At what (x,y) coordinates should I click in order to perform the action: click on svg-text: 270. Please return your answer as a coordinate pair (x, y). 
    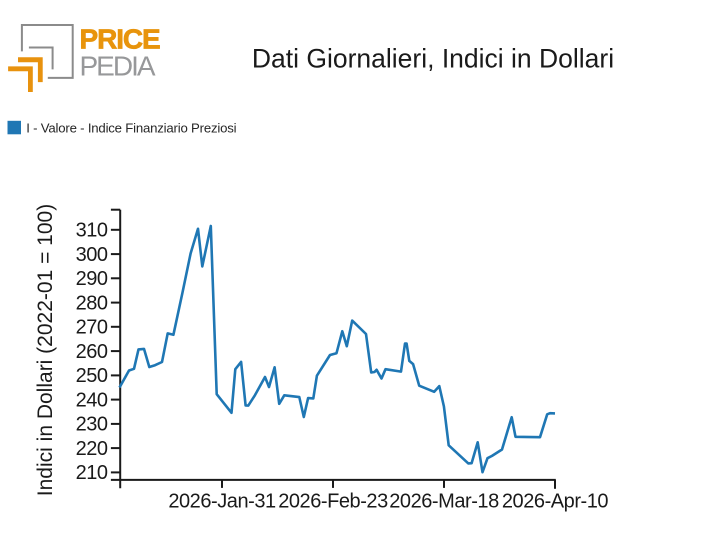
    Looking at the image, I should click on (92, 328).